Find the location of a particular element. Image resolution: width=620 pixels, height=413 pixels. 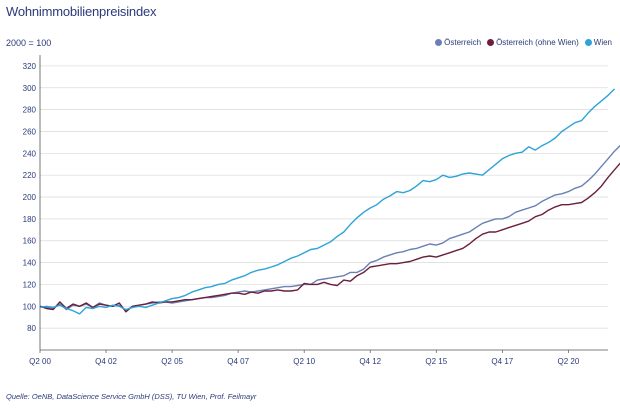

x-tick-label-Q2-10: Q2 10 is located at coordinates (304, 361).